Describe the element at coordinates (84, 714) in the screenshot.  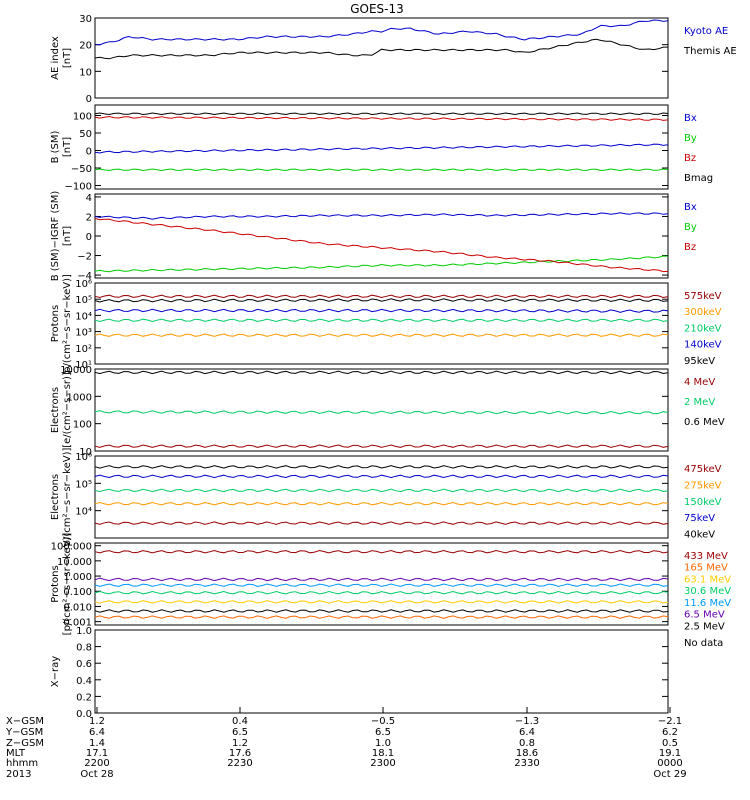
I see `y-tick-label: 0.0` at that location.